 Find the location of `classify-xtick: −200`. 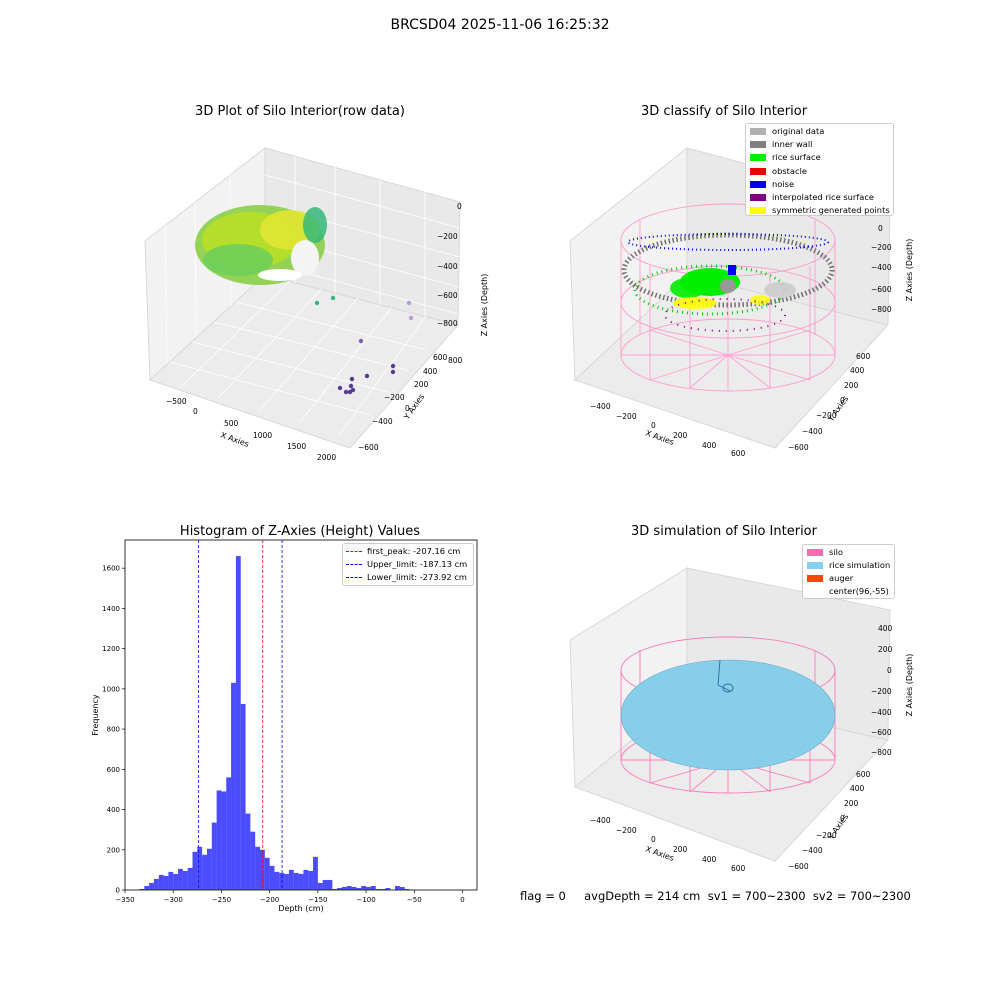

classify-xtick: −200 is located at coordinates (626, 416).